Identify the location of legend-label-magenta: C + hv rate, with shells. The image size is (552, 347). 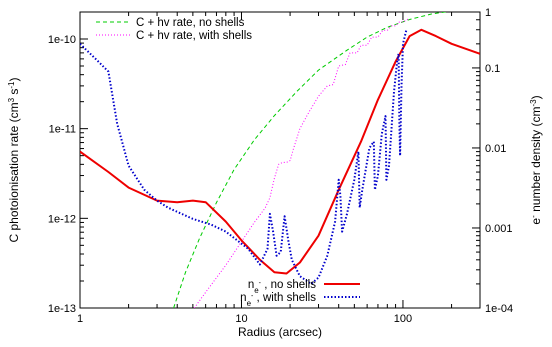
(194, 36).